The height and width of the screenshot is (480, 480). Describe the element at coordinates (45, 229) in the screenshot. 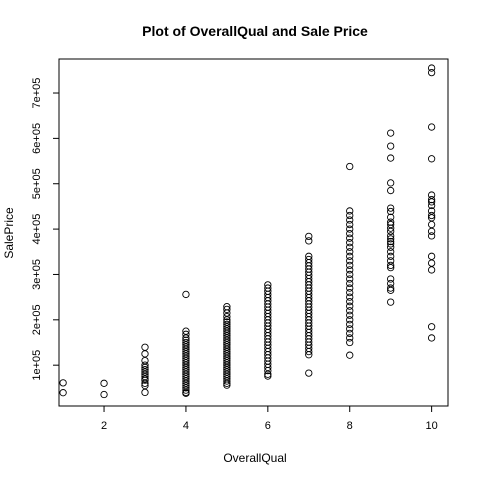

I see `y-axis: 1e+05 2e+05 3e+05 4e+05 5e+05 6e+05 7e+05` at that location.